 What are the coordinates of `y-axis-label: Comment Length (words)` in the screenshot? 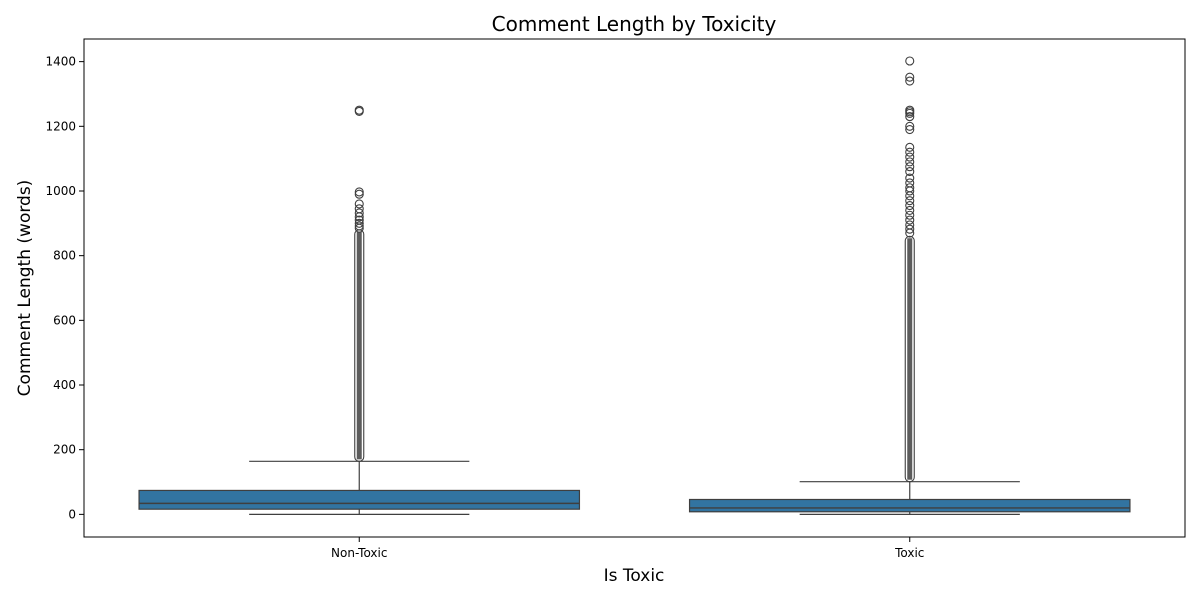 It's located at (25, 288).